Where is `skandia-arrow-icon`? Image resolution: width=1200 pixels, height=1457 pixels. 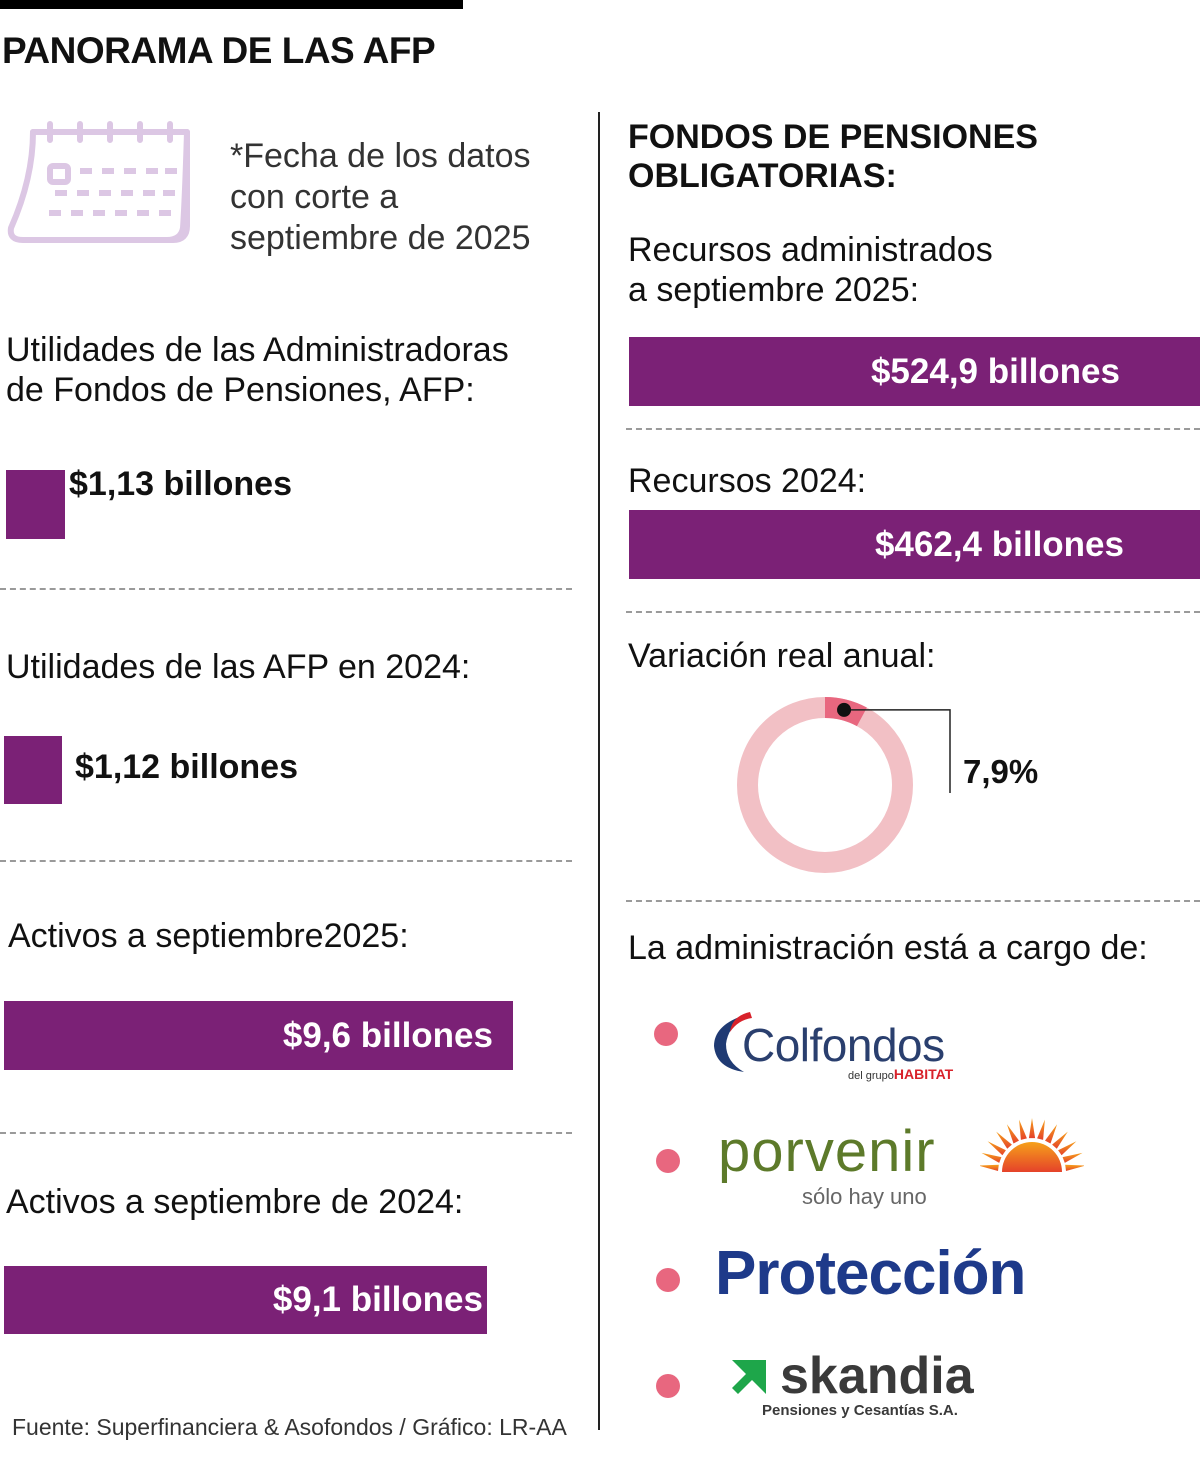
skandia-arrow-icon is located at coordinates (749, 1377).